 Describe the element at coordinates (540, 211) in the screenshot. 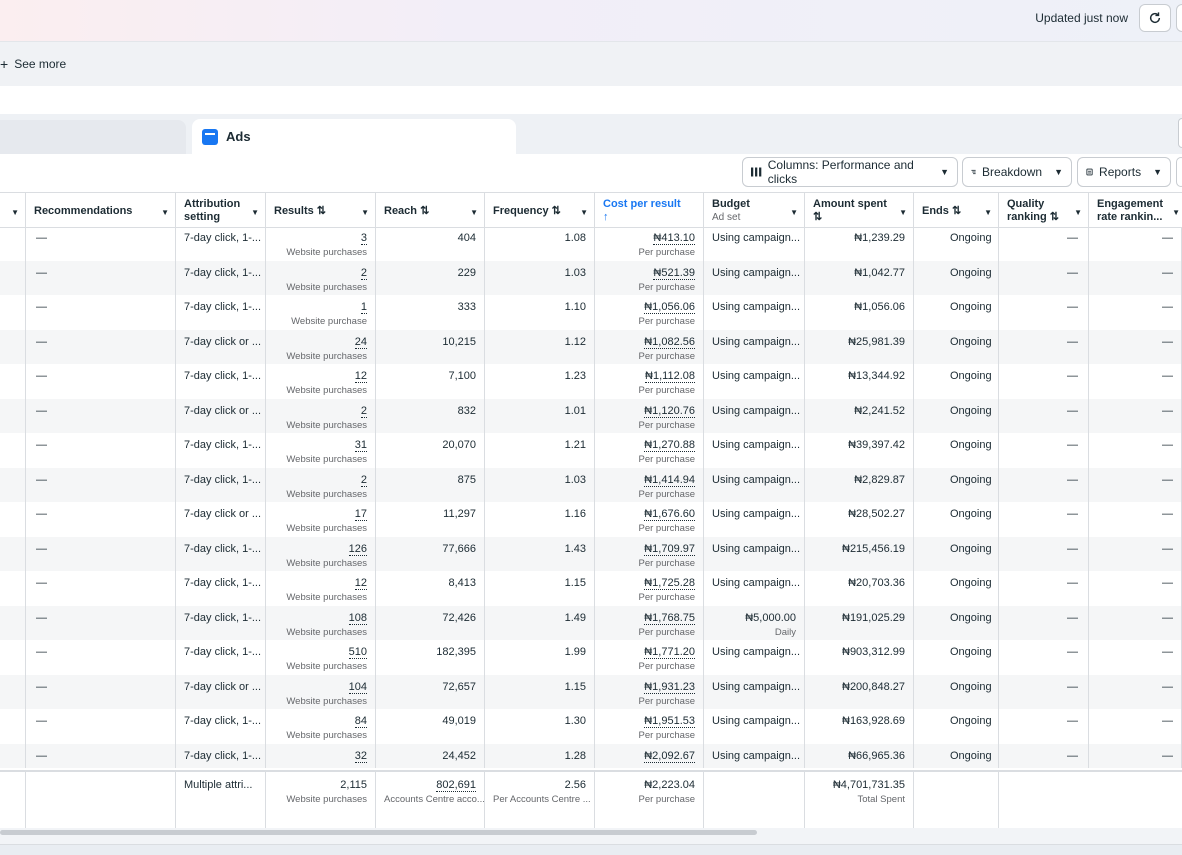

I see `header-frequency: Frequency ⇅ ▼` at that location.